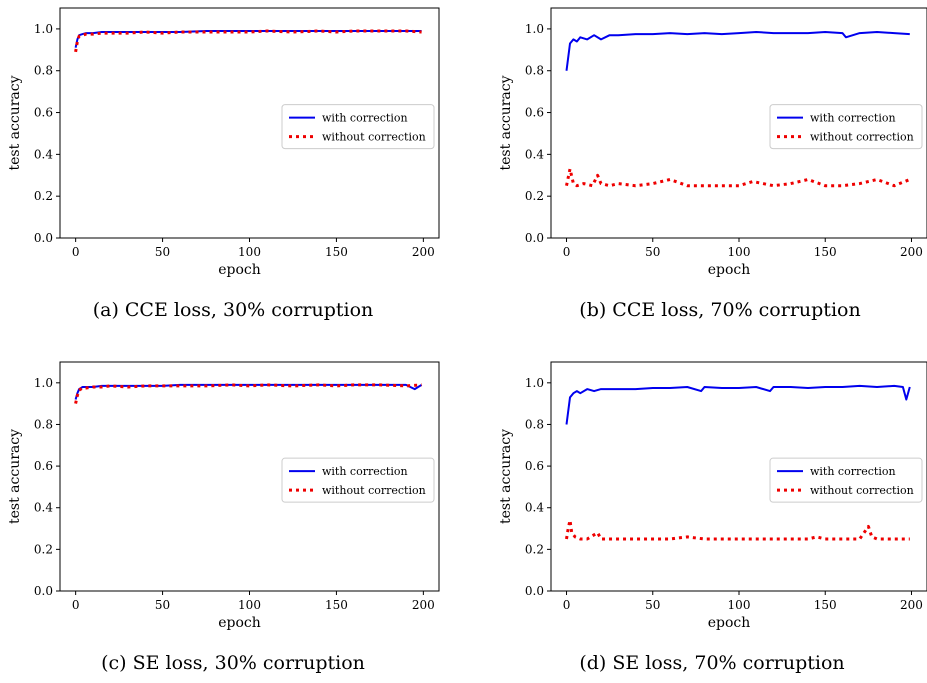 The height and width of the screenshot is (683, 927). What do you see at coordinates (233, 310) in the screenshot?
I see `subfigure-caption: (a) CCE loss, 30% corruption` at bounding box center [233, 310].